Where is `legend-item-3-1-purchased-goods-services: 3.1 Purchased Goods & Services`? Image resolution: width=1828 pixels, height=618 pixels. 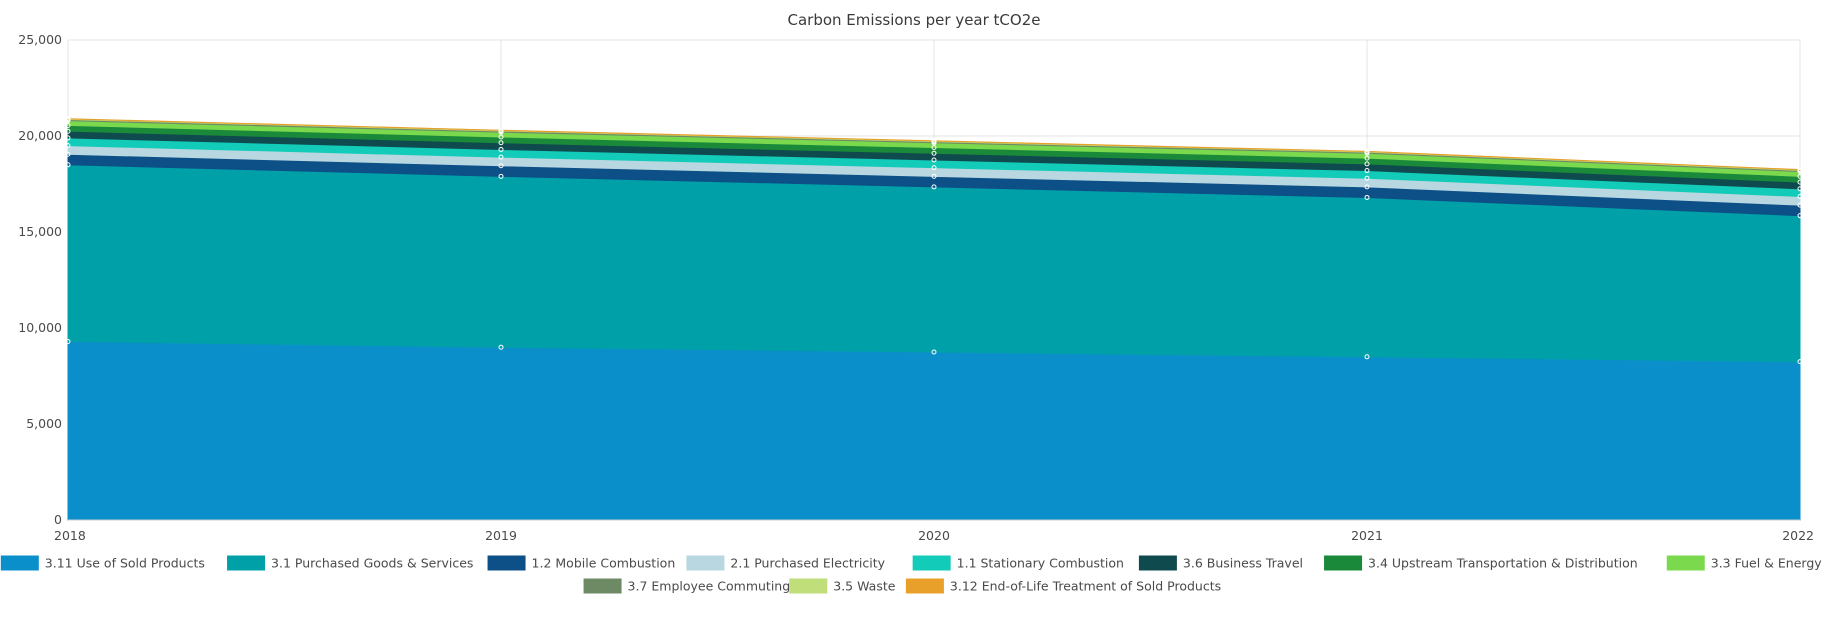 legend-item-3-1-purchased-goods-services: 3.1 Purchased Goods & Services is located at coordinates (350, 563).